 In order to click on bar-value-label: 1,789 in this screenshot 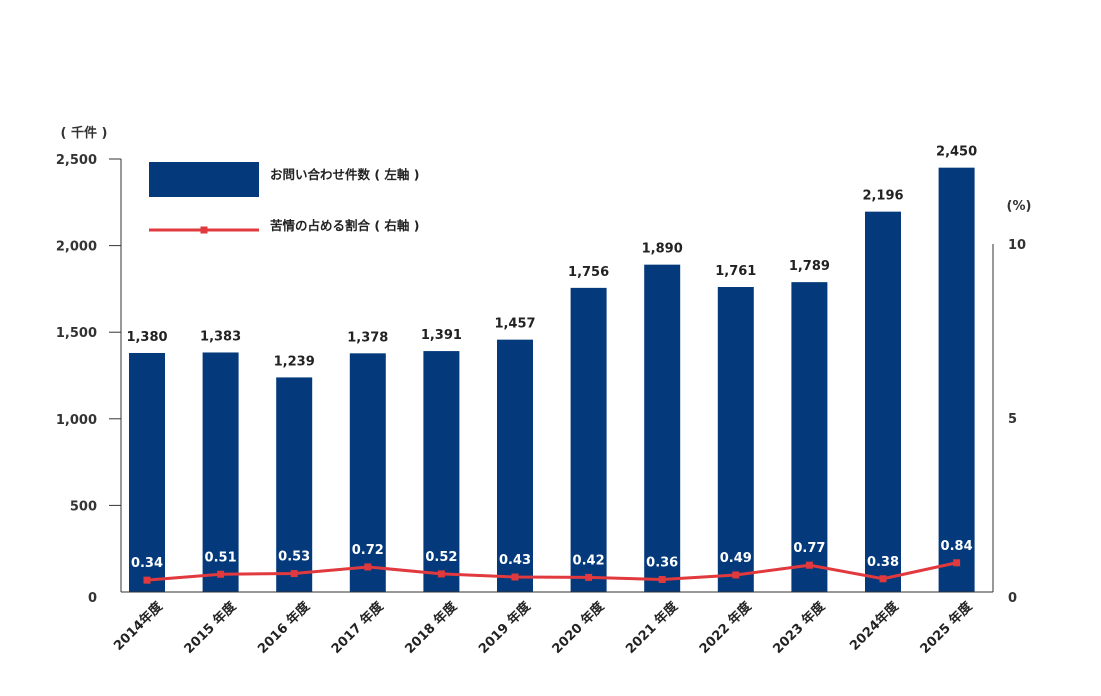, I will do `click(809, 266)`.